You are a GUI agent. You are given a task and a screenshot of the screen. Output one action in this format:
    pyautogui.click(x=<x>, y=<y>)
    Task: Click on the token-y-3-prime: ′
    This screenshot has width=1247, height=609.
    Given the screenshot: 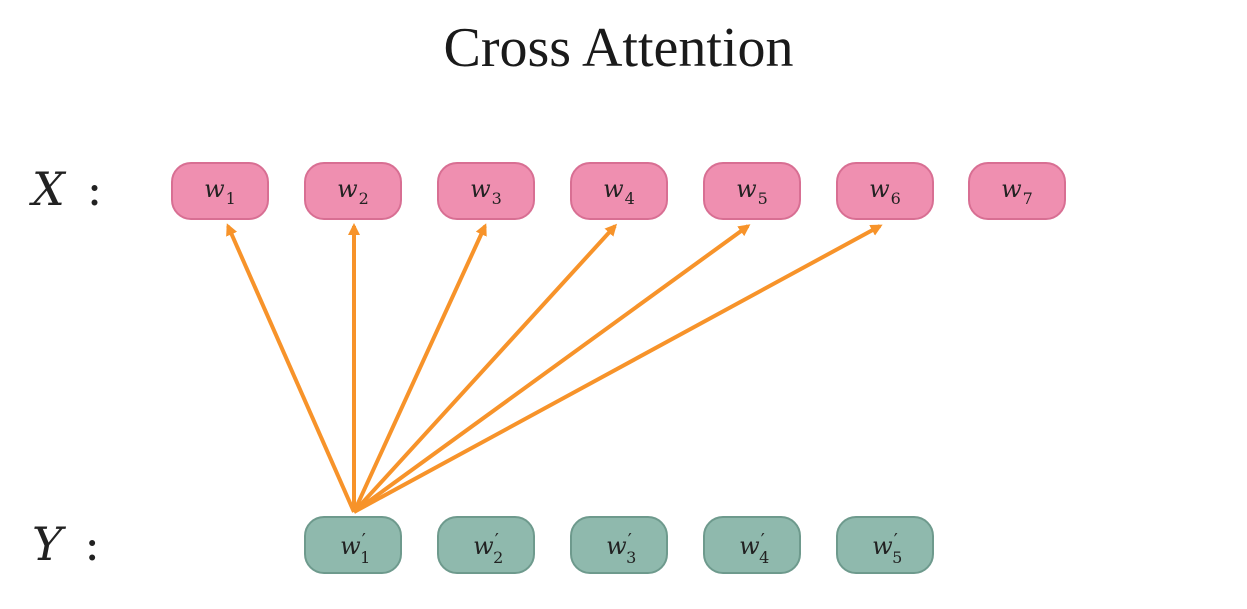 What is the action you would take?
    pyautogui.click(x=629, y=540)
    